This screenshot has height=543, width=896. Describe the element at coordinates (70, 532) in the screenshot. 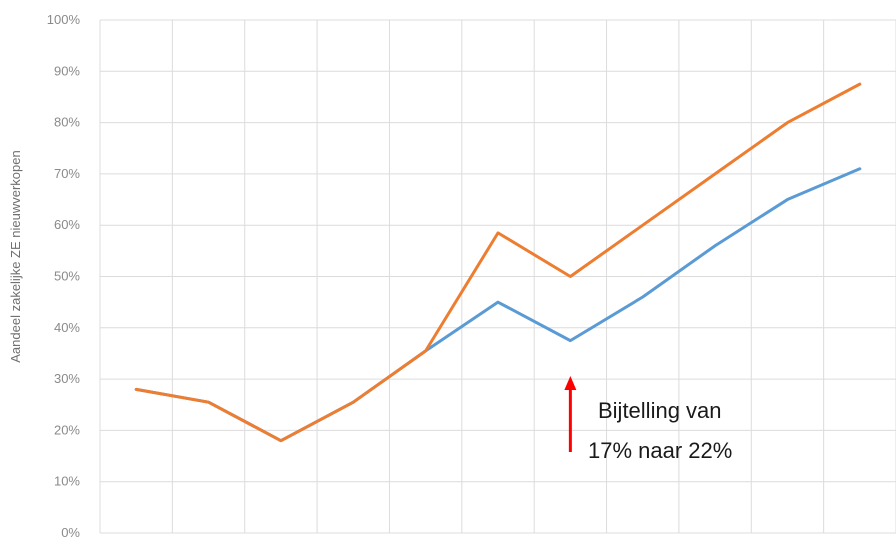

I see `y-tick-label: 0%` at that location.